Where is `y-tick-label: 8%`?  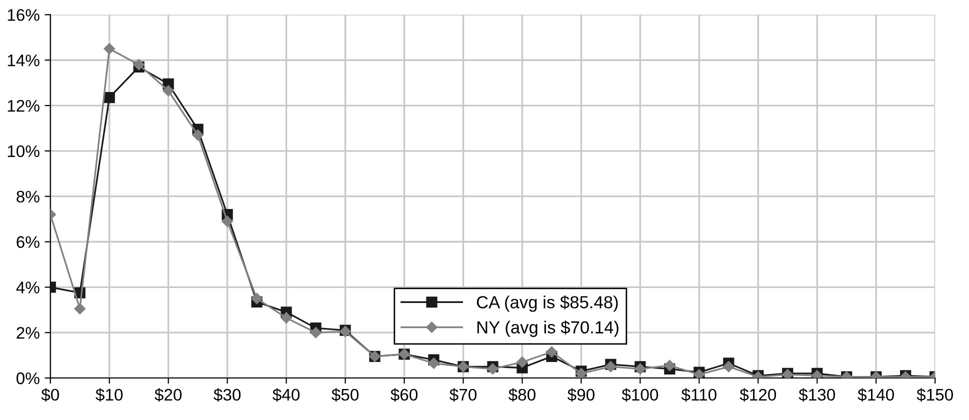 y-tick-label: 8% is located at coordinates (28, 196).